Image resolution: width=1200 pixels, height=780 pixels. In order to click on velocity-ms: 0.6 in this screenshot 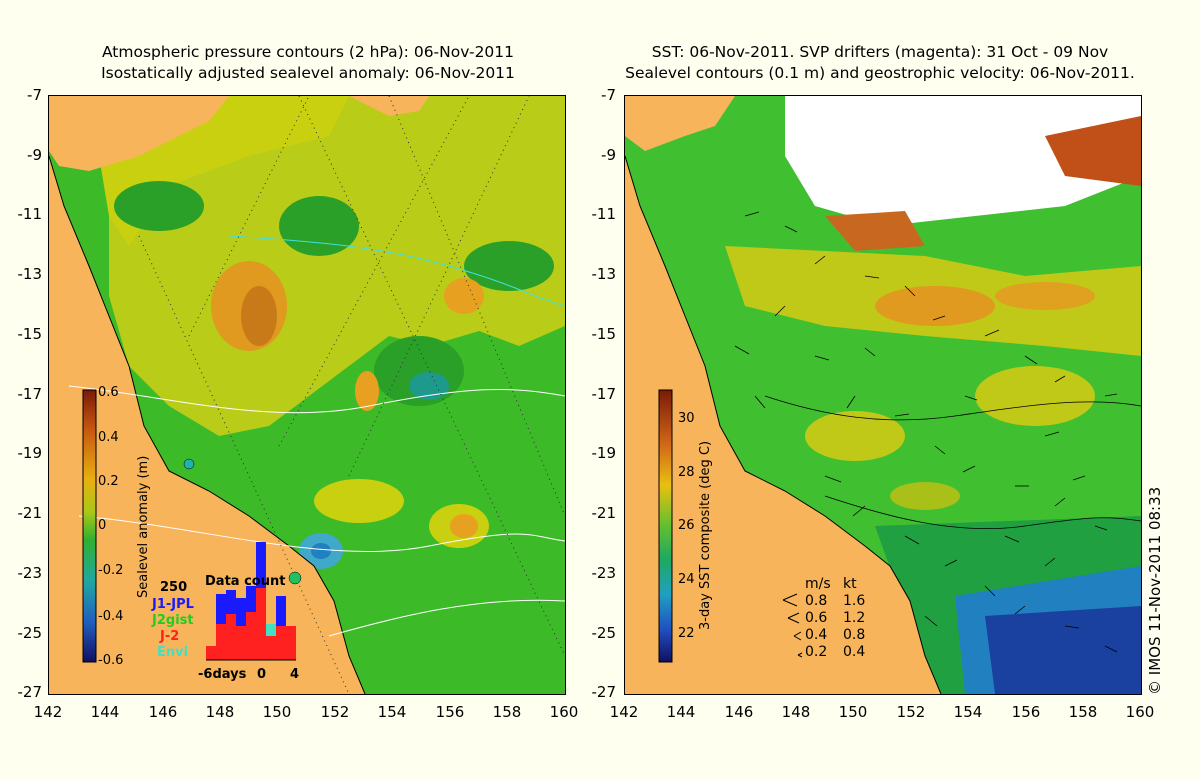, I will do `click(816, 618)`.